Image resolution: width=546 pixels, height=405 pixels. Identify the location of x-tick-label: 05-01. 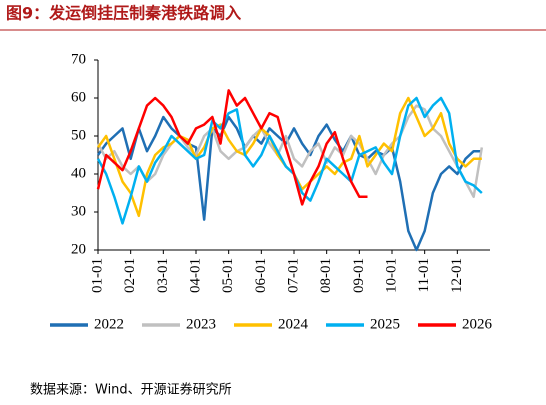
(228, 275).